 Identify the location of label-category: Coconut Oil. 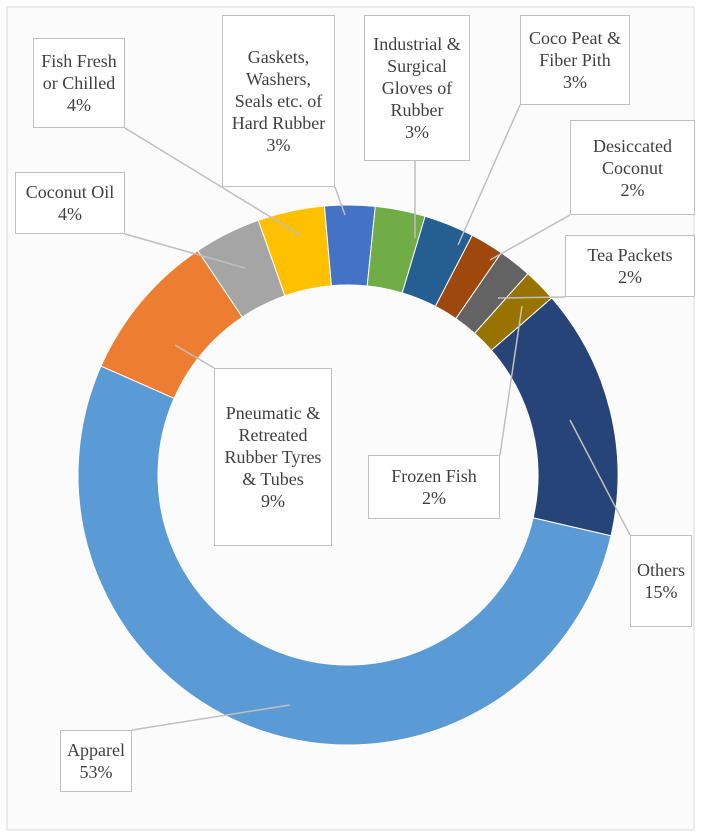
(70, 192).